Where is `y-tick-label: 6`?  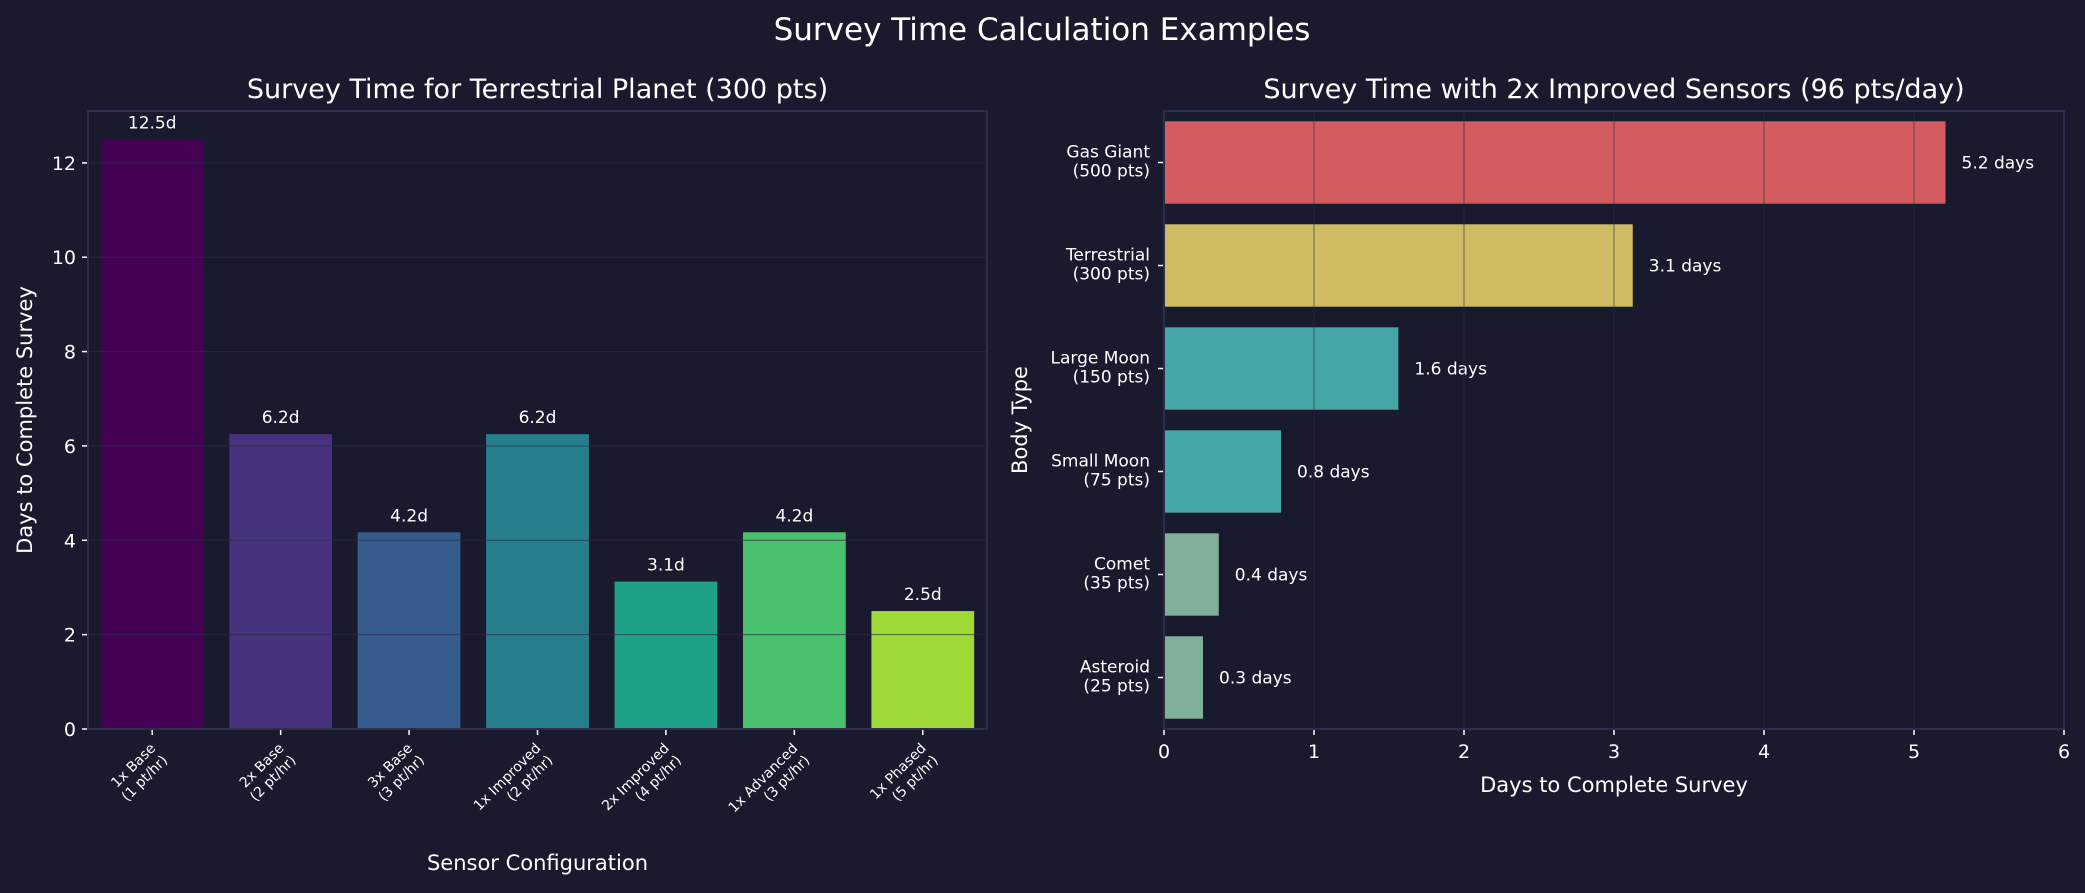
y-tick-label: 6 is located at coordinates (70, 447).